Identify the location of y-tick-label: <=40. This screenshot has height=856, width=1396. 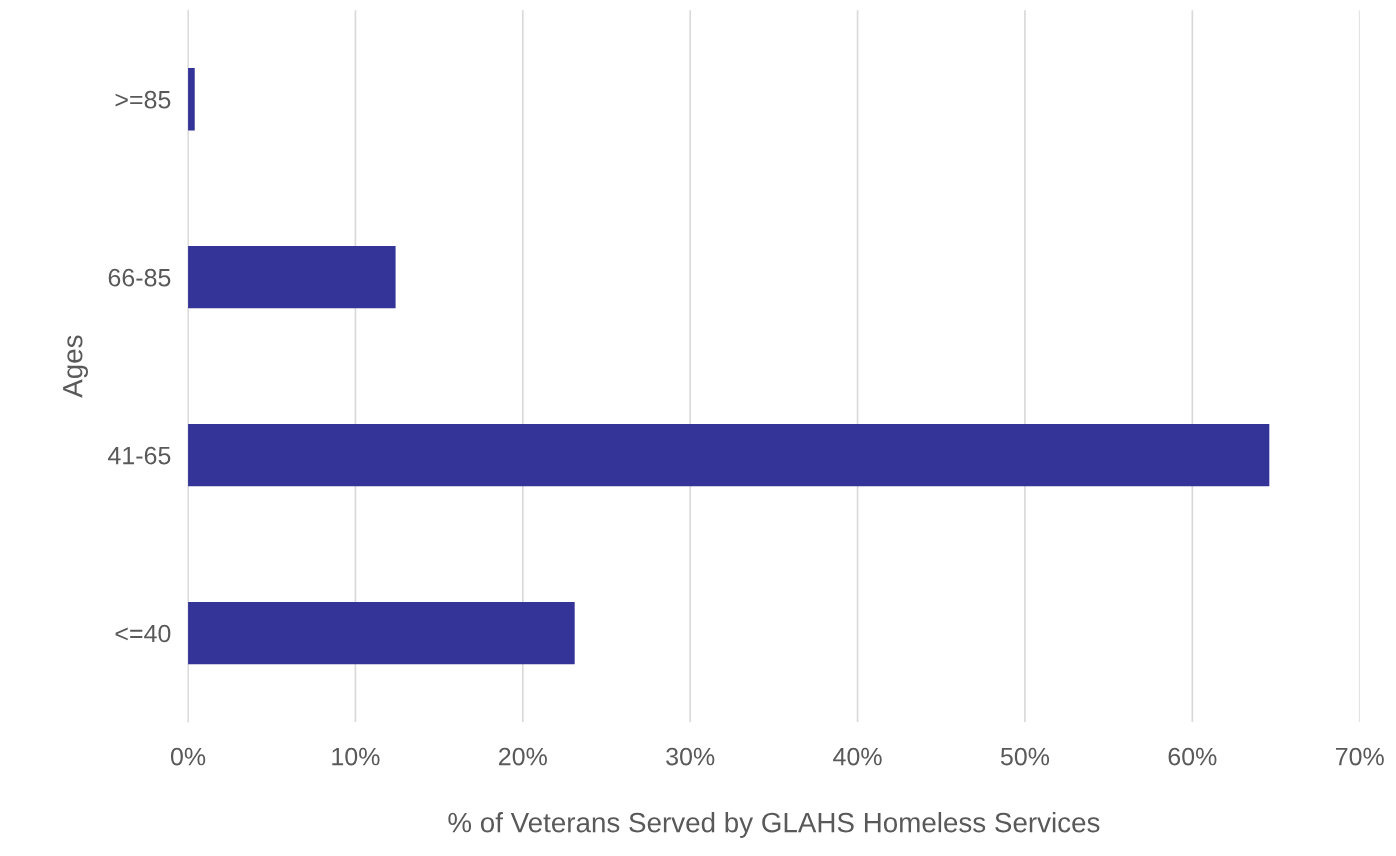
(143, 633).